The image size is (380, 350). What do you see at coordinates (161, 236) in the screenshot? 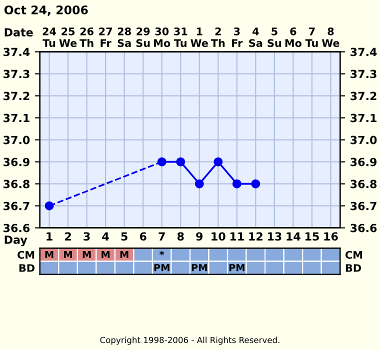
I see `x-tick-label: 7` at bounding box center [161, 236].